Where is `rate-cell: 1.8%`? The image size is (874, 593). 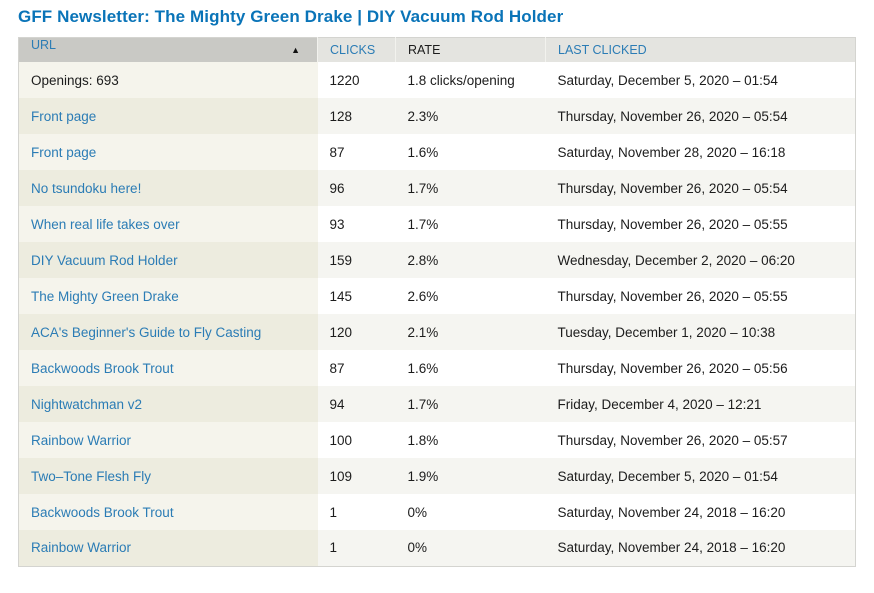 rate-cell: 1.8% is located at coordinates (423, 440).